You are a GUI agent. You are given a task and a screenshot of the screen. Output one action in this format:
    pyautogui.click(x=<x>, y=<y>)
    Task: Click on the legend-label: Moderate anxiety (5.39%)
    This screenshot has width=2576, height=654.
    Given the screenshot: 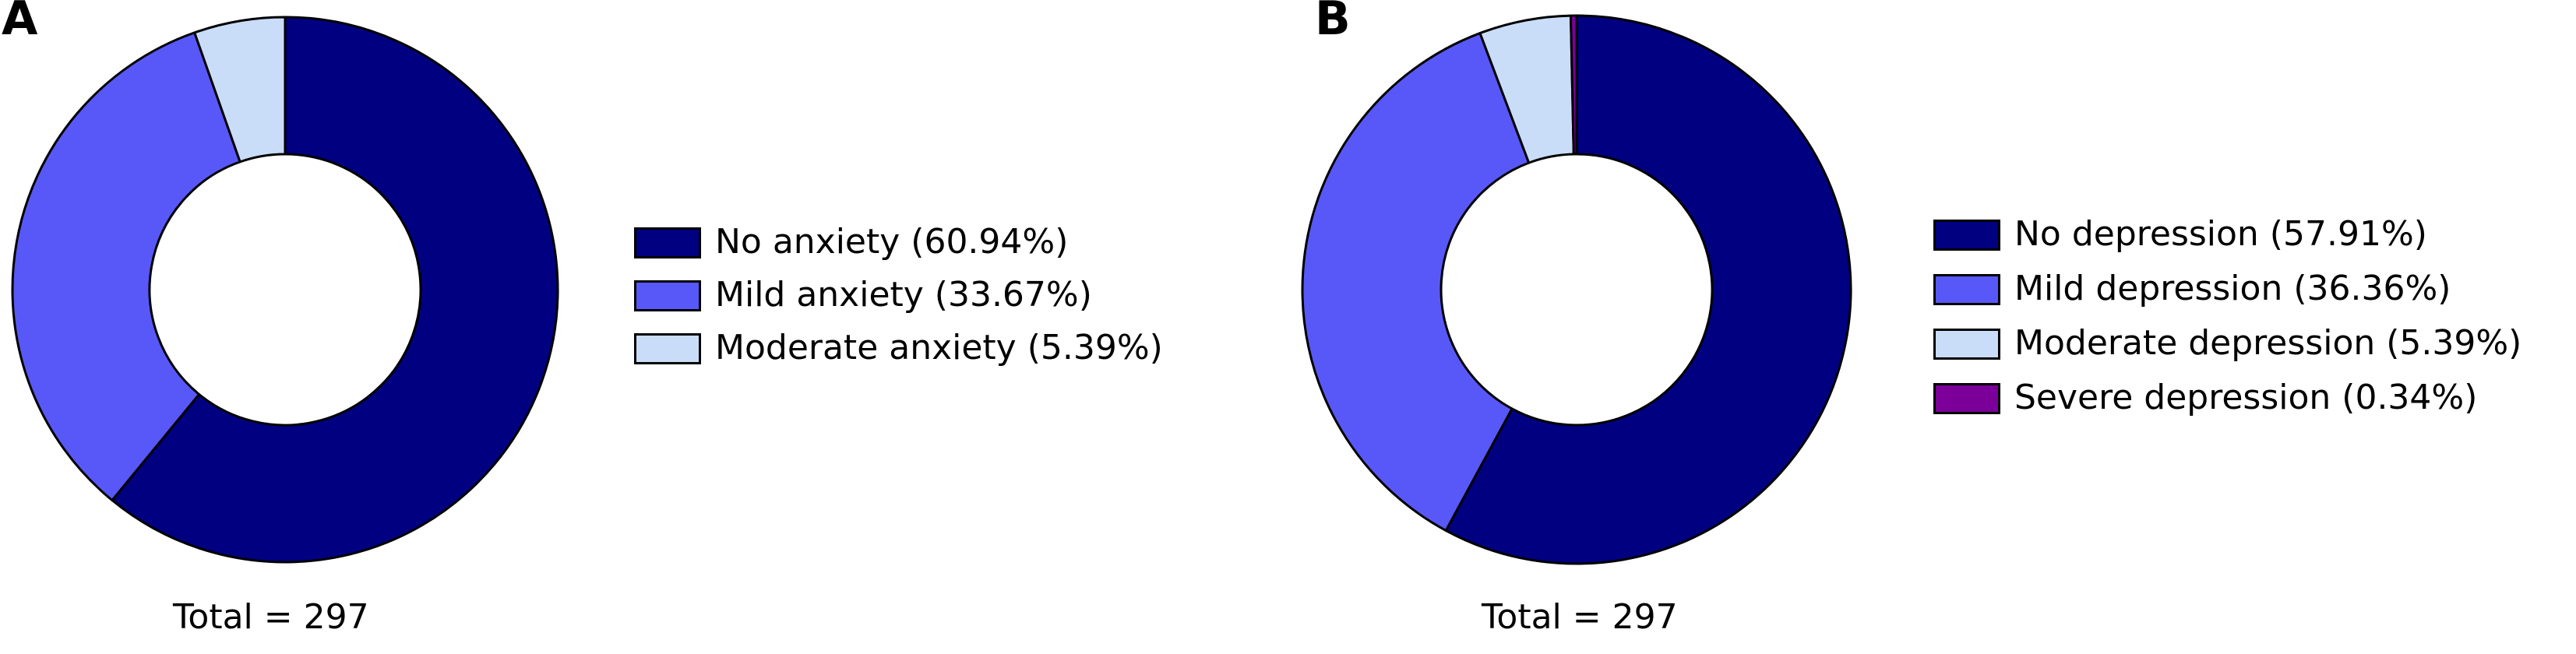 What is the action you would take?
    pyautogui.click(x=939, y=347)
    